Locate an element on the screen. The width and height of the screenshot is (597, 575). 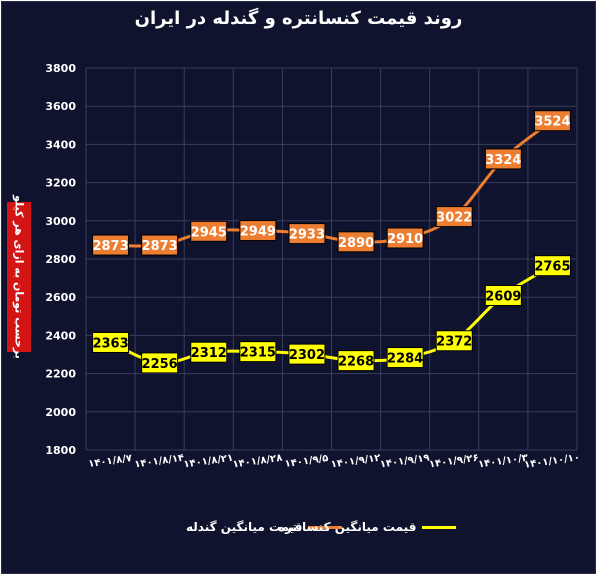
y-tick-label: 3200 is located at coordinates (60, 183).